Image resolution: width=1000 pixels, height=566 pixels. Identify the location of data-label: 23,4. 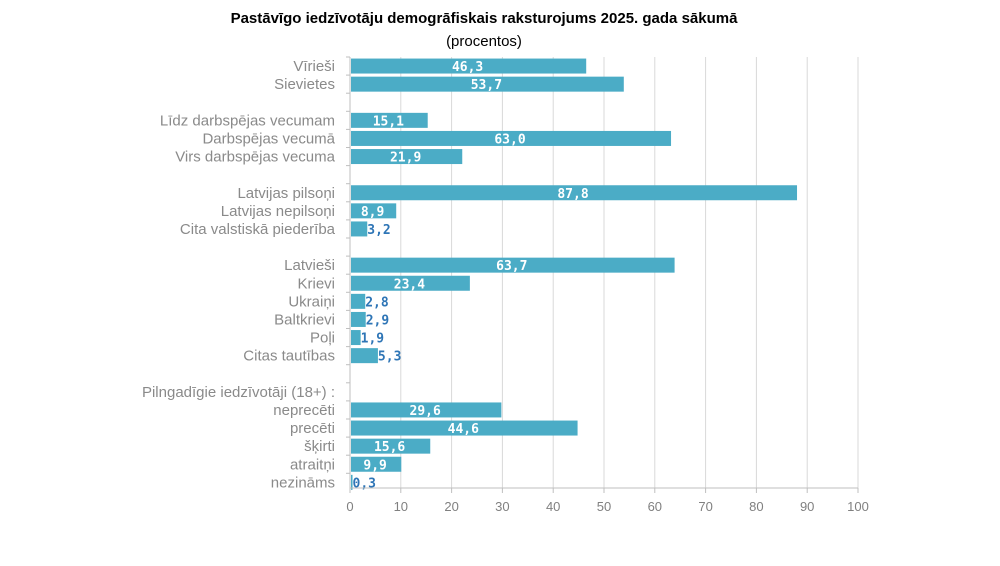
(409, 284).